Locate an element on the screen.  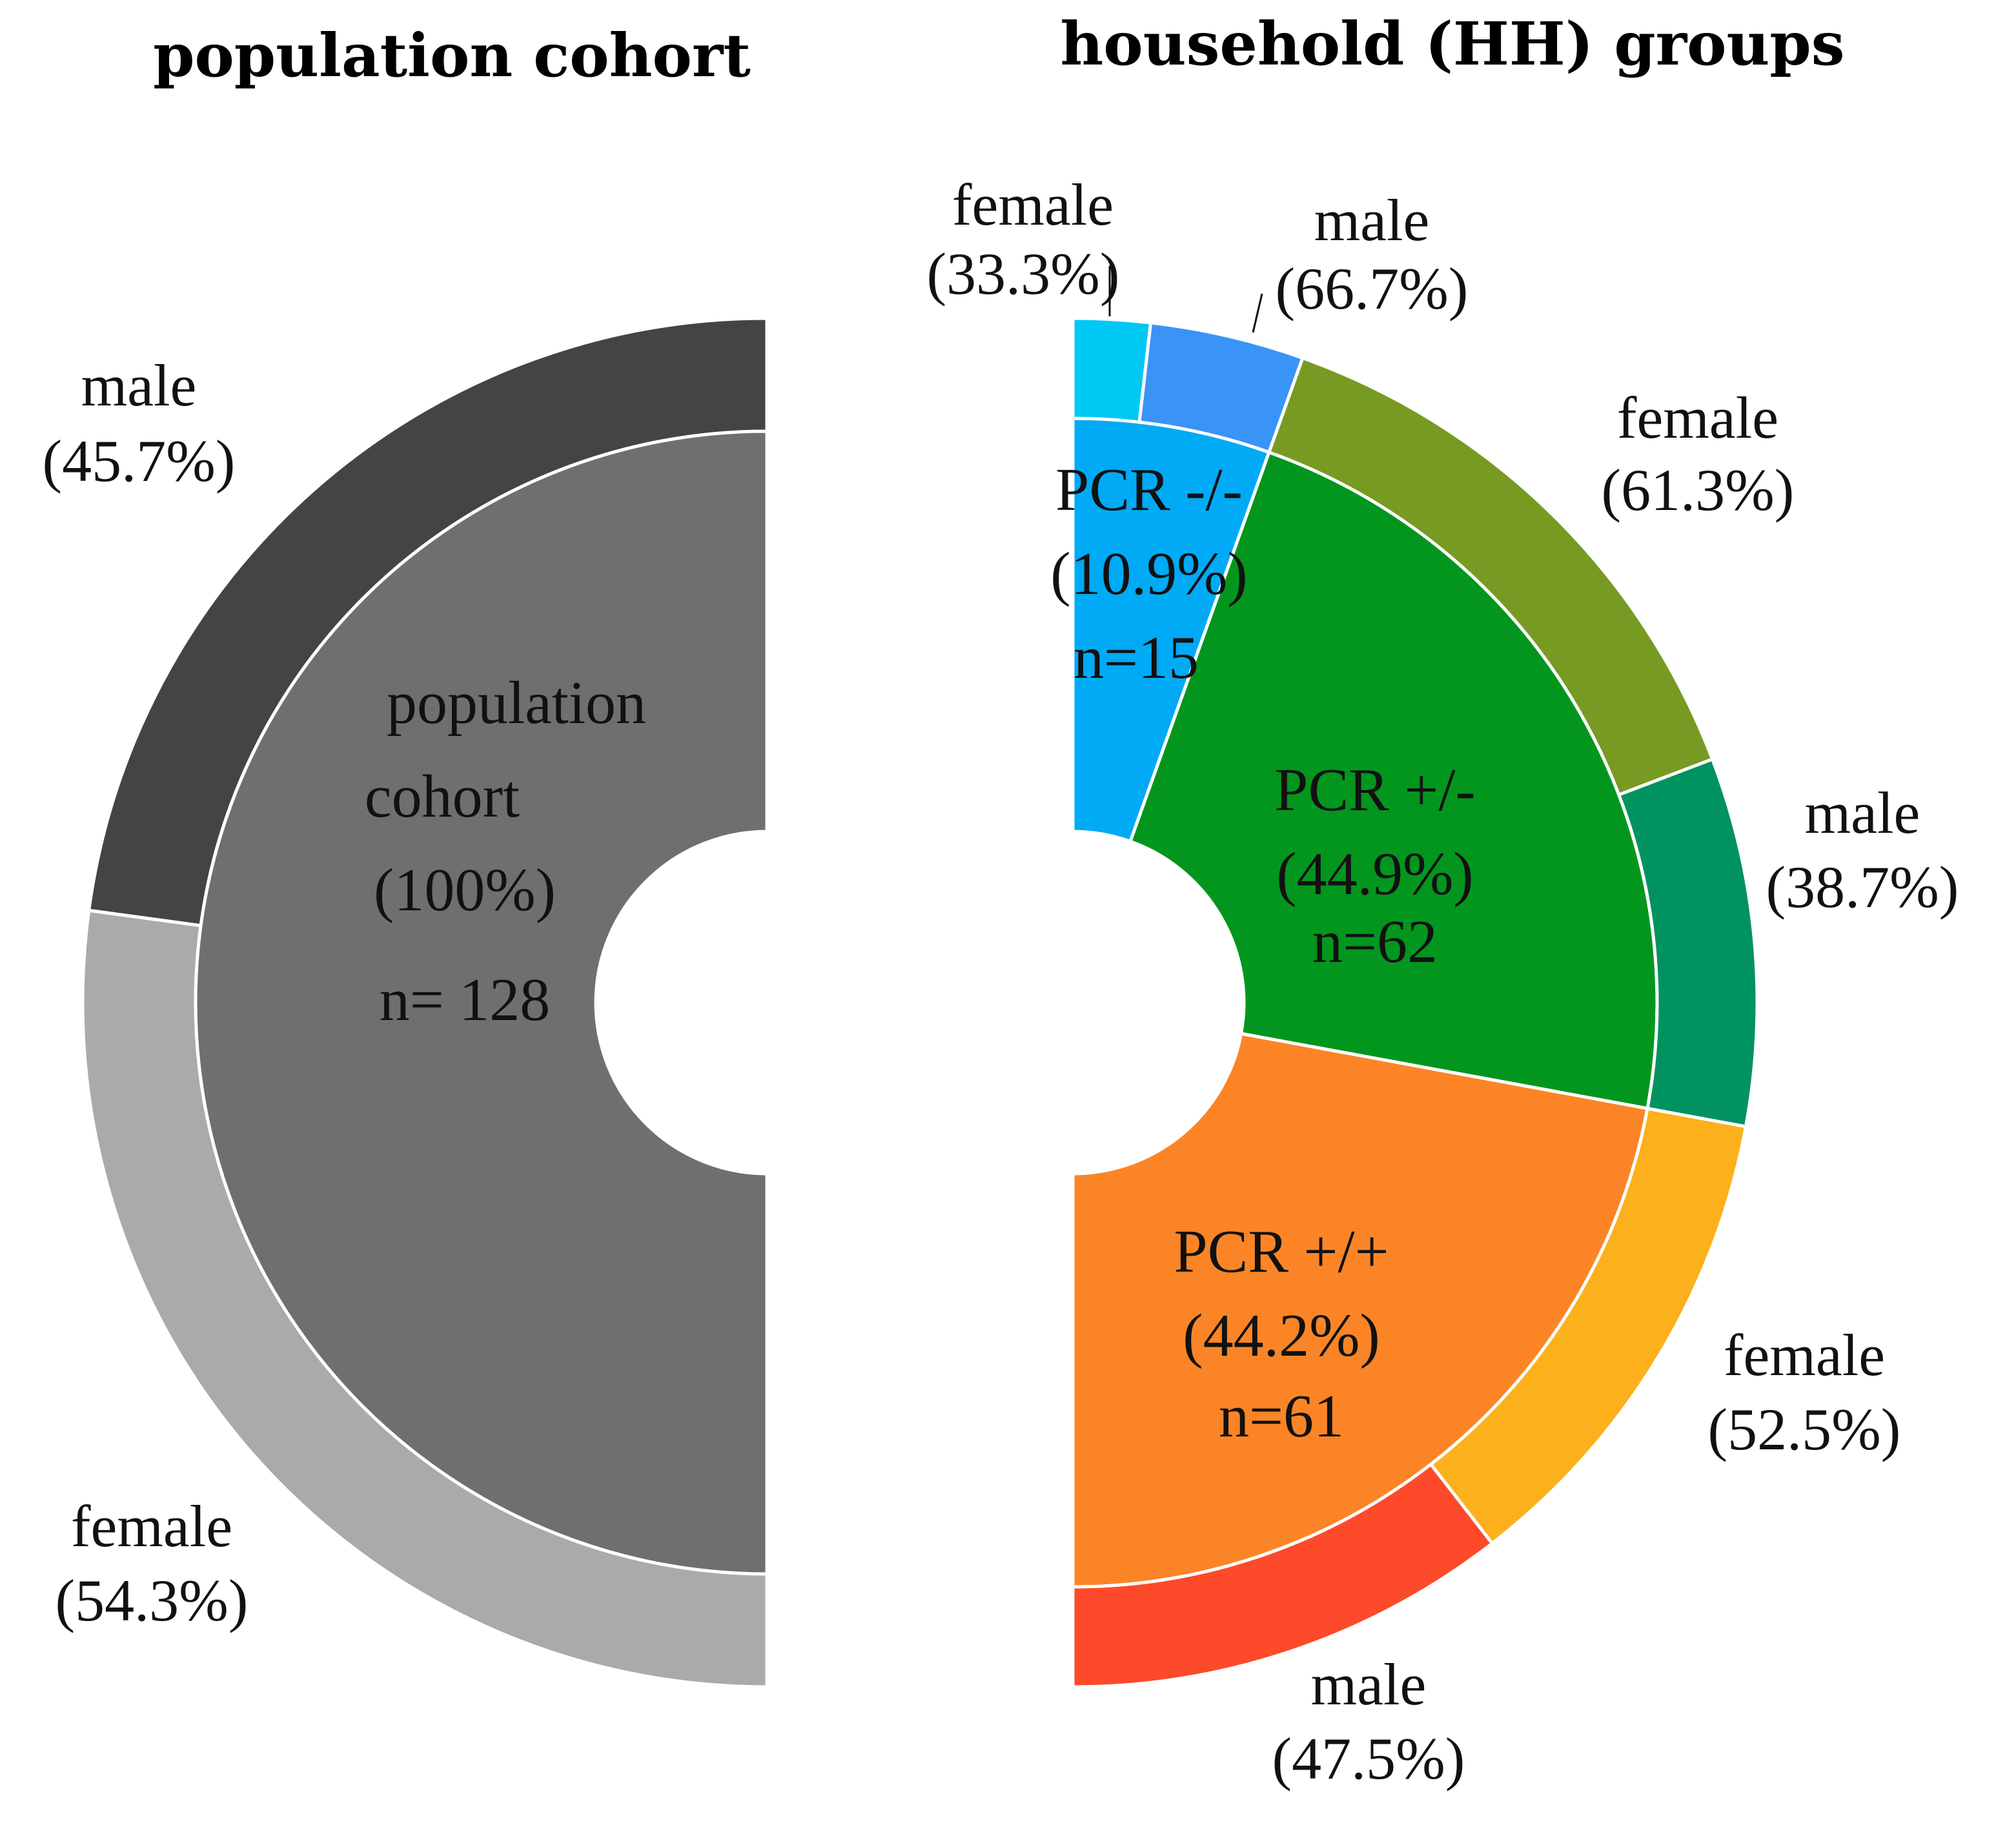
pcr-pos-neg-male-percent: (38.7%) is located at coordinates (1862, 887).